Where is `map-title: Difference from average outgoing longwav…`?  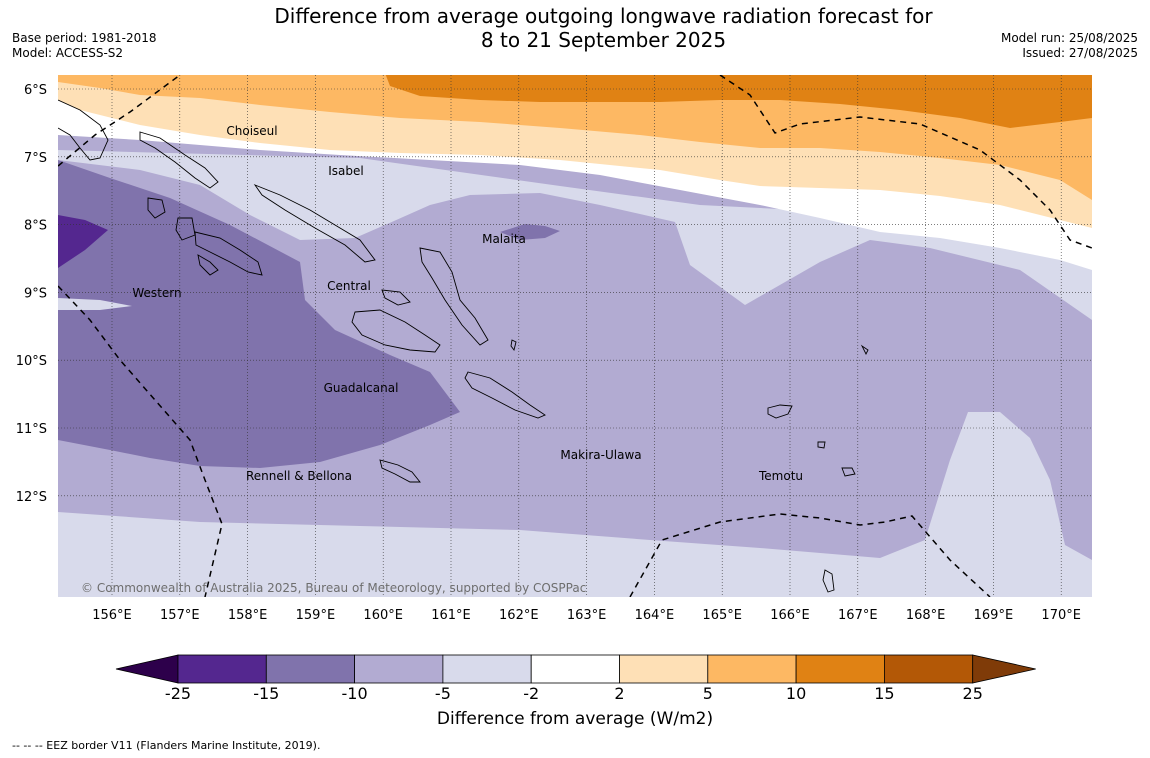 map-title: Difference from average outgoing longwav… is located at coordinates (575, 28).